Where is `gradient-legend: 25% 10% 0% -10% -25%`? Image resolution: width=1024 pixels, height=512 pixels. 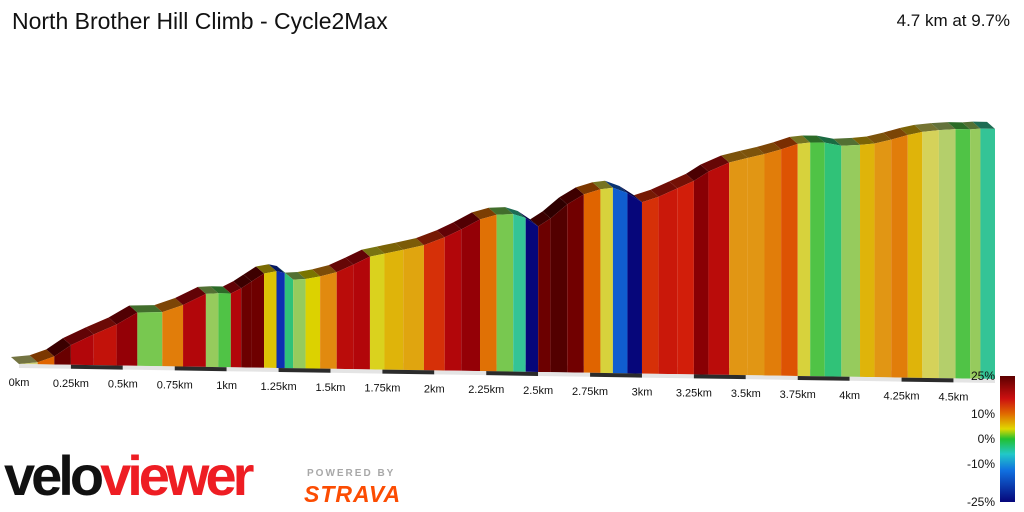 gradient-legend: 25% 10% 0% -10% -25% is located at coordinates (991, 439).